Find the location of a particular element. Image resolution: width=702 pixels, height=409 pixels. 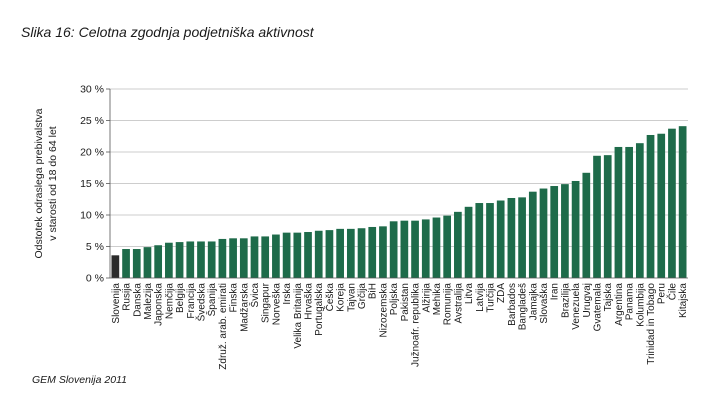

x-tick-label: Rusija is located at coordinates (127, 297).